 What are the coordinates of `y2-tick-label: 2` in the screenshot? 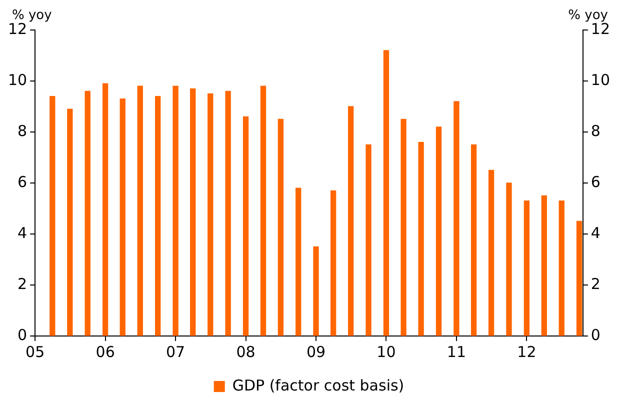 It's located at (595, 283).